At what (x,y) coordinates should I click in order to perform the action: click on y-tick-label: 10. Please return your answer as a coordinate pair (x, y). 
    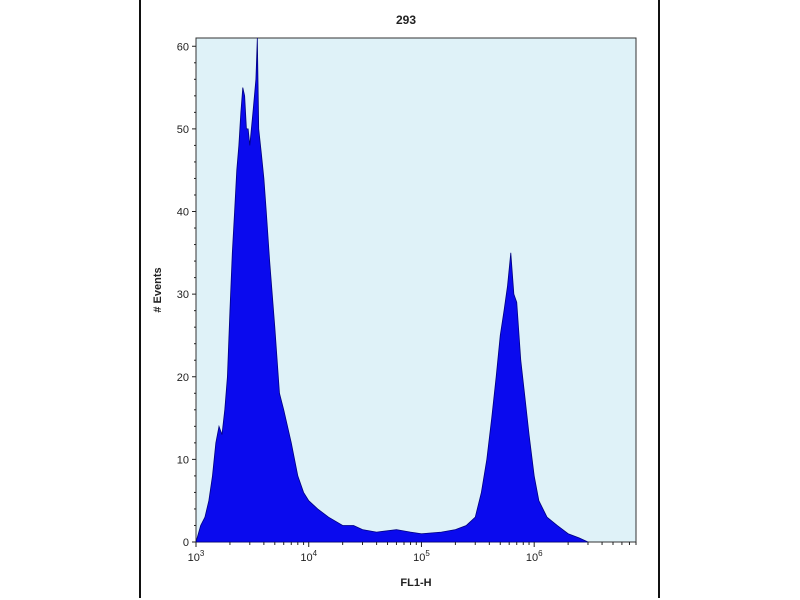
    Looking at the image, I should click on (183, 460).